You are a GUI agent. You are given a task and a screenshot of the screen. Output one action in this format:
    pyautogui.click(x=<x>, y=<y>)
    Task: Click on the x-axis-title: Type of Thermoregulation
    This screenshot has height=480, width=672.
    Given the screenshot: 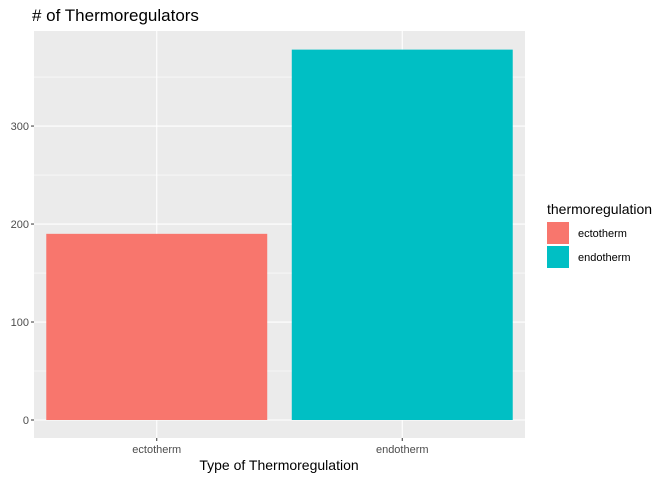 What is the action you would take?
    pyautogui.click(x=278, y=465)
    